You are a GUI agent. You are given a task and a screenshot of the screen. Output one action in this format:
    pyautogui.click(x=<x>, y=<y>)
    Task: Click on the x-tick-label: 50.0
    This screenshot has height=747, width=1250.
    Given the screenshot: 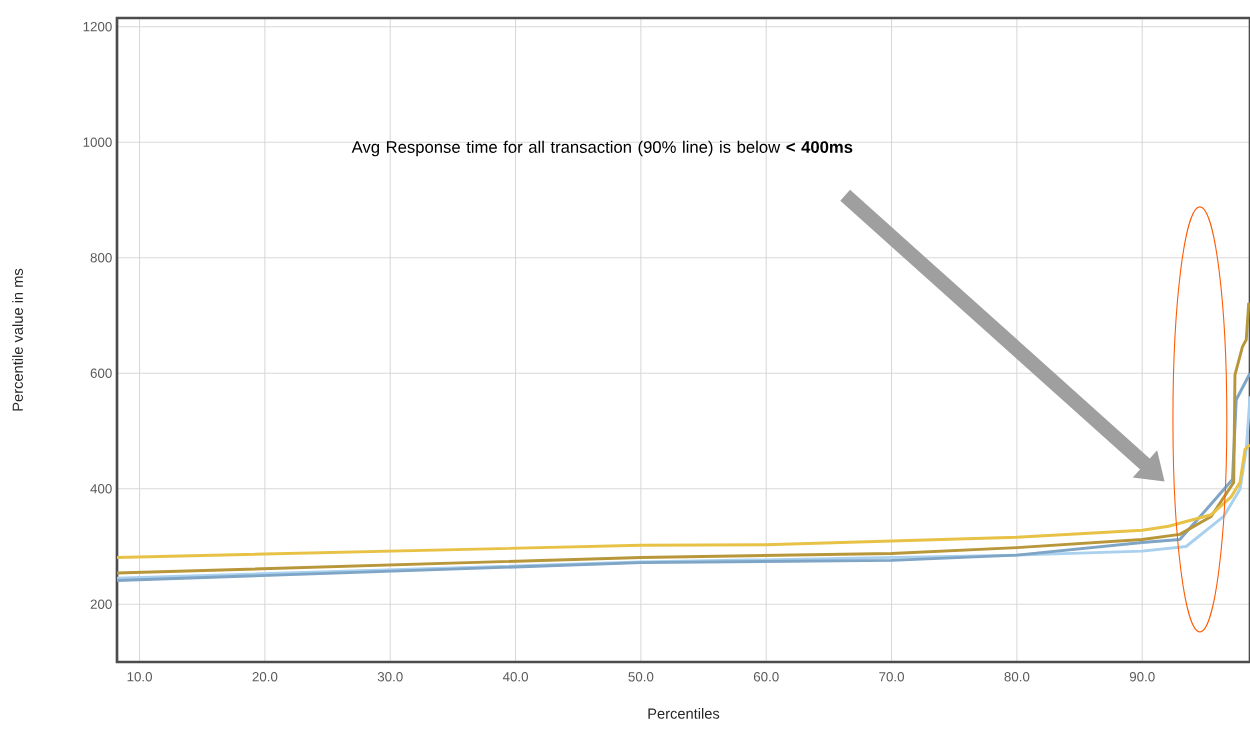 What is the action you would take?
    pyautogui.click(x=641, y=677)
    